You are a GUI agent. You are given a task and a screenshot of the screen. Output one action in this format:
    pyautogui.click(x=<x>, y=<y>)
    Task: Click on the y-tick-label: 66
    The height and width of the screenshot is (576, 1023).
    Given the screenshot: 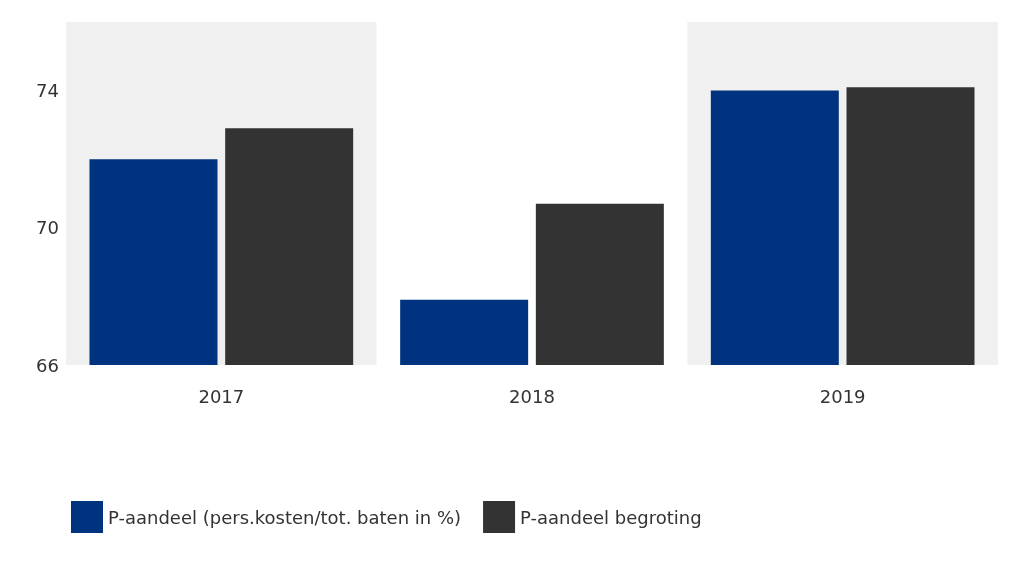 What is the action you would take?
    pyautogui.click(x=47, y=365)
    